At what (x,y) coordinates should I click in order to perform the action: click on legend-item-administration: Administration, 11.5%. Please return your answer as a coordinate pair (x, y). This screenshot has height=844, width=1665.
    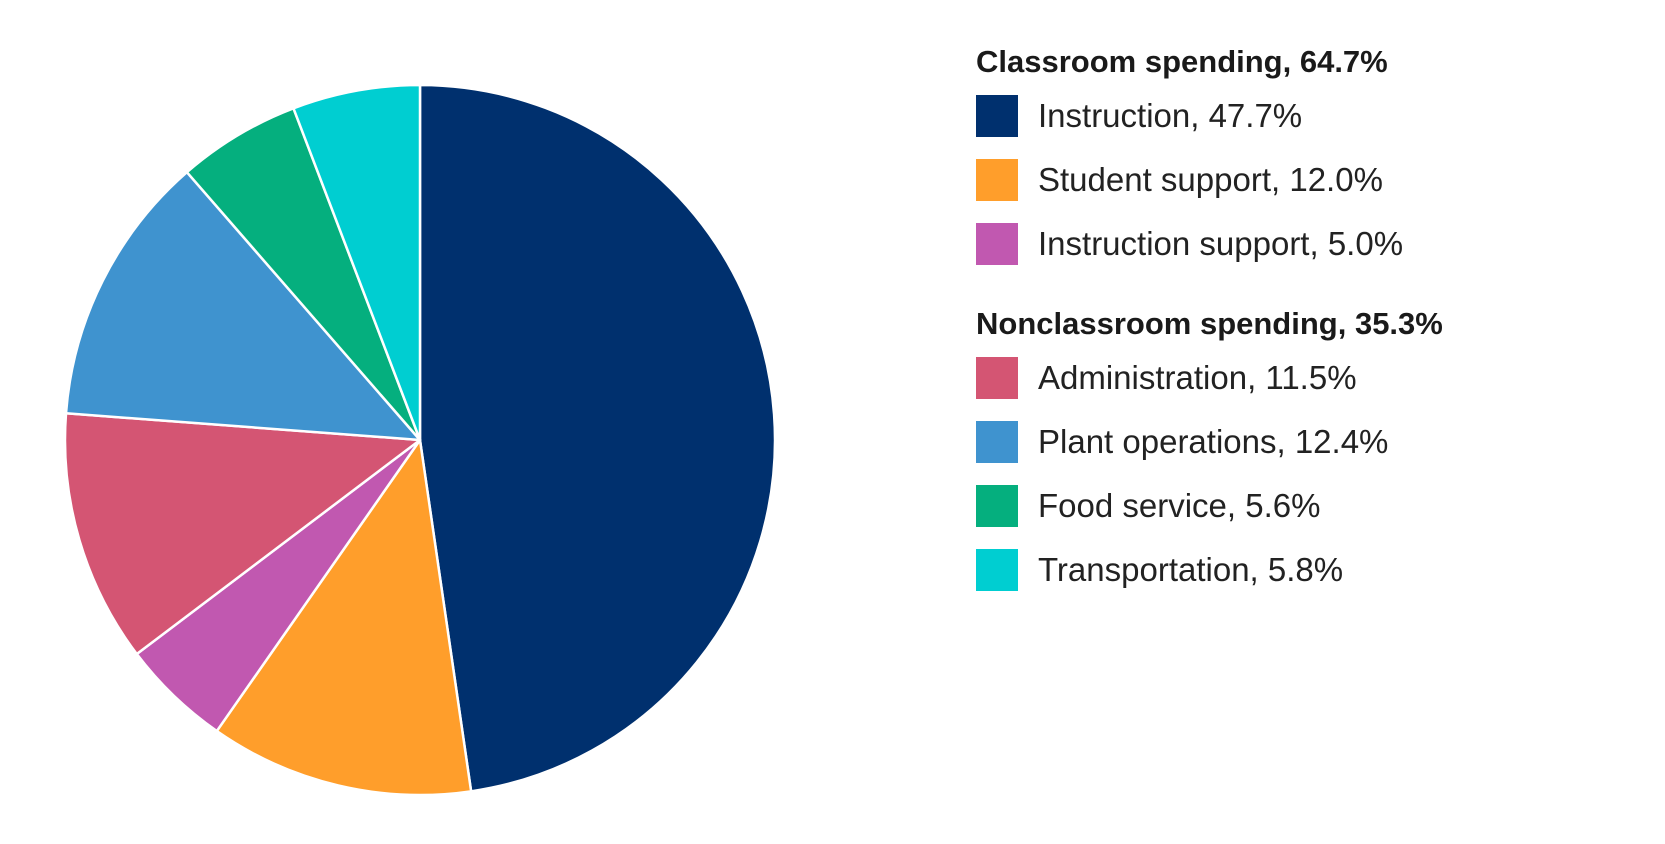
    Looking at the image, I should click on (1306, 378).